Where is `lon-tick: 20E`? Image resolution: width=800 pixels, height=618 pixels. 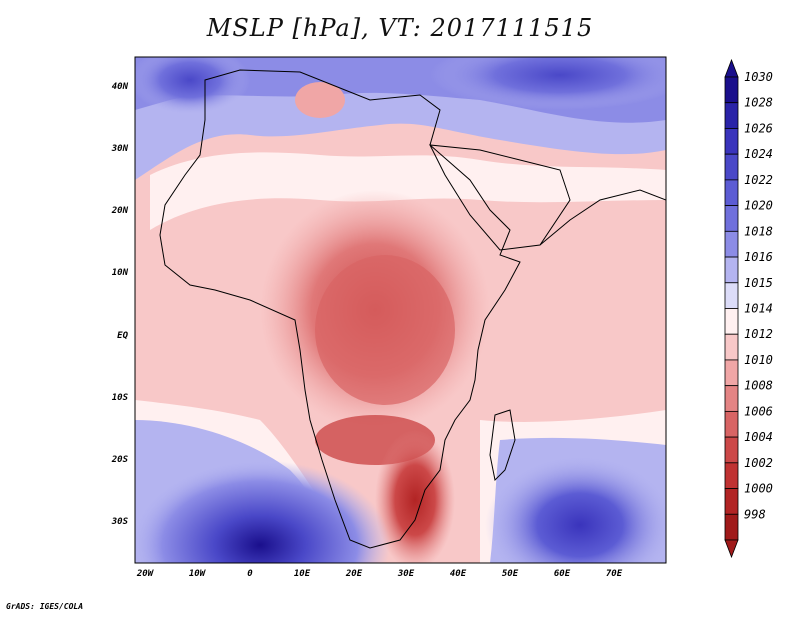 lon-tick: 20E is located at coordinates (354, 574).